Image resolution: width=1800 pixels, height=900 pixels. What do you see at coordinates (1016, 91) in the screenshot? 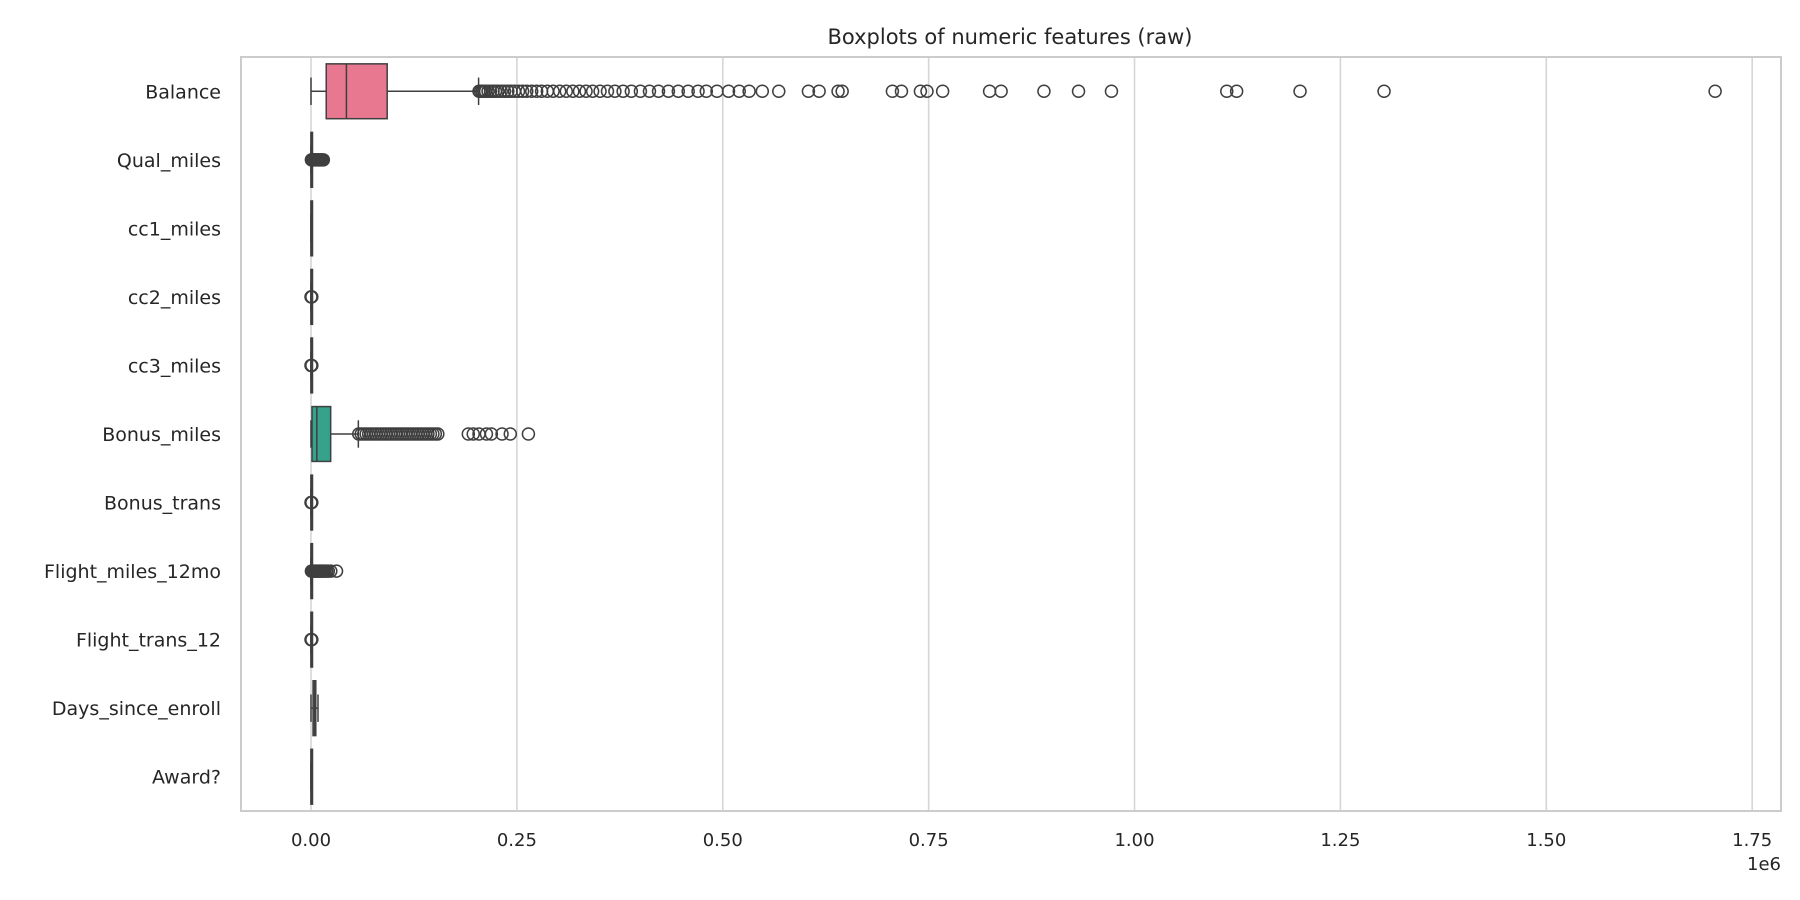
I see `box-group-balance` at bounding box center [1016, 91].